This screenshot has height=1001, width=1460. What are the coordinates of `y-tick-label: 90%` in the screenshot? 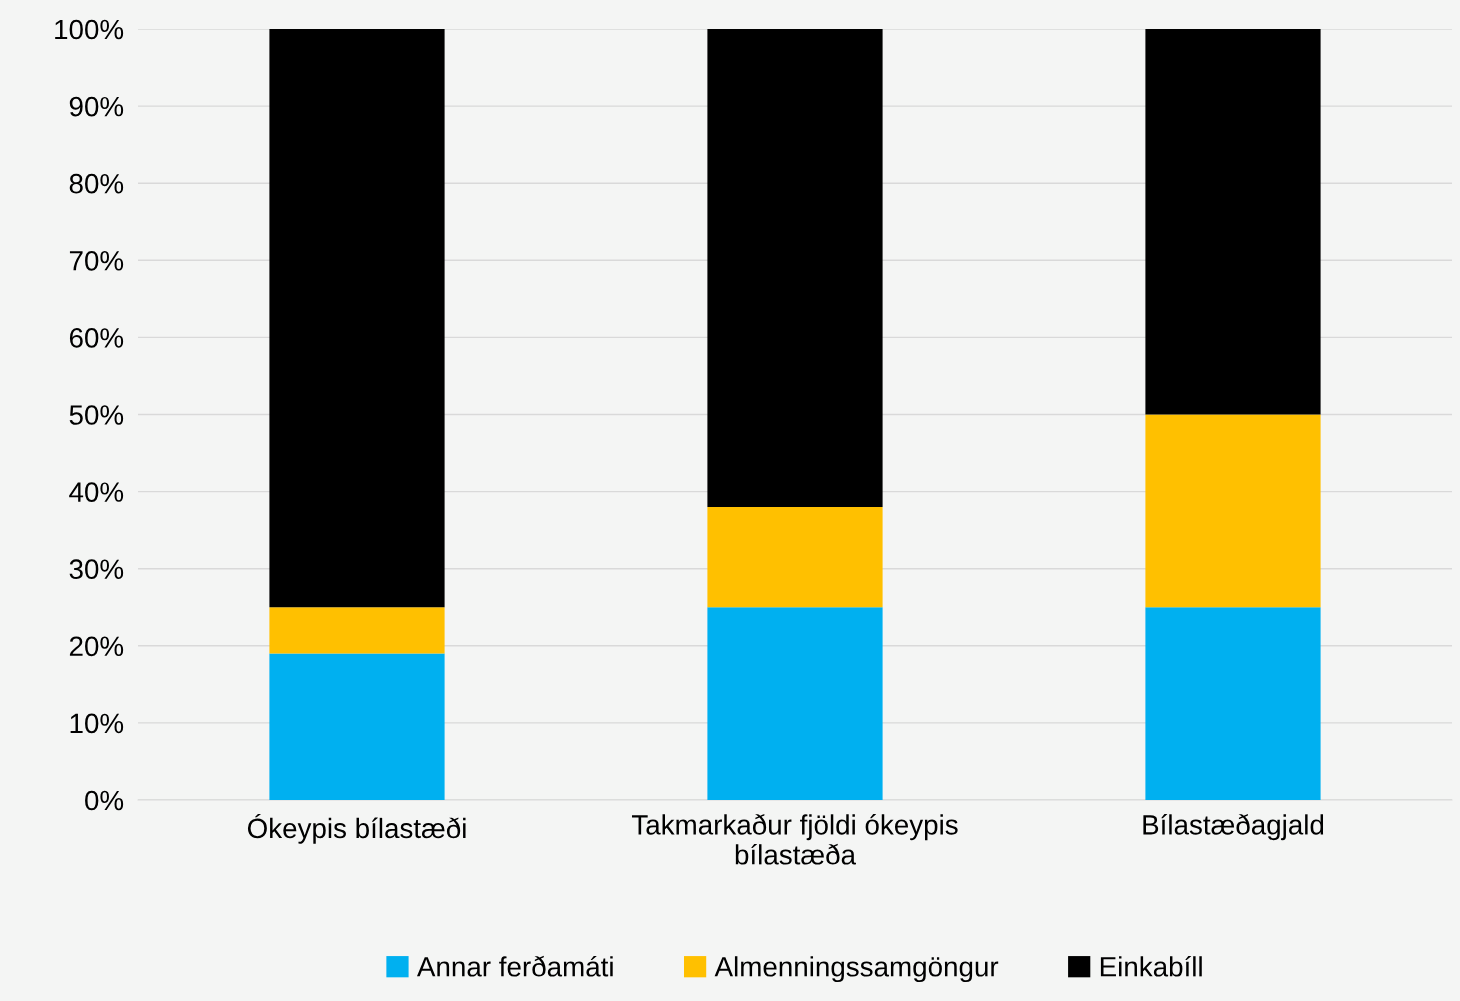 It's located at (96, 106).